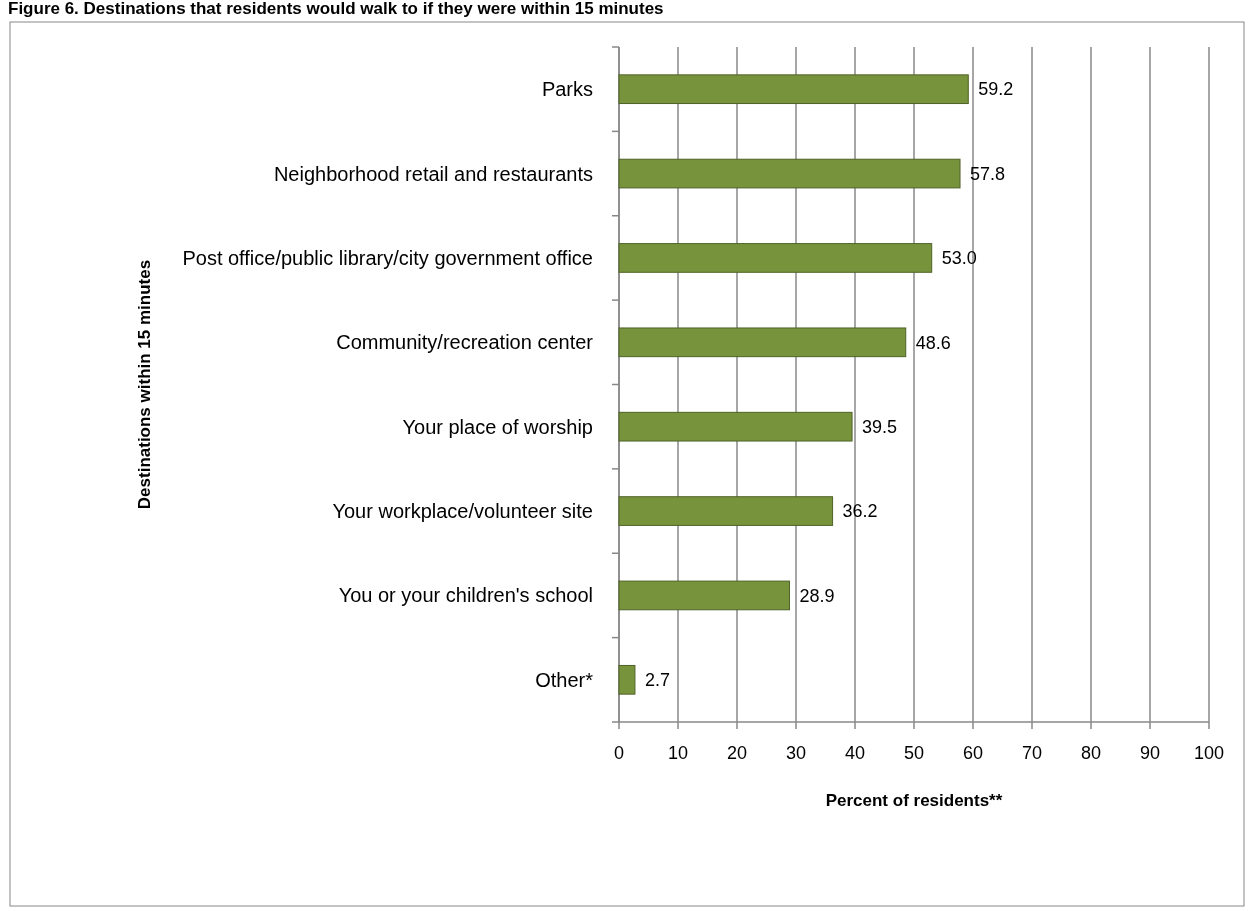 This screenshot has width=1249, height=911. What do you see at coordinates (817, 595) in the screenshot?
I see `data-label: 28.9` at bounding box center [817, 595].